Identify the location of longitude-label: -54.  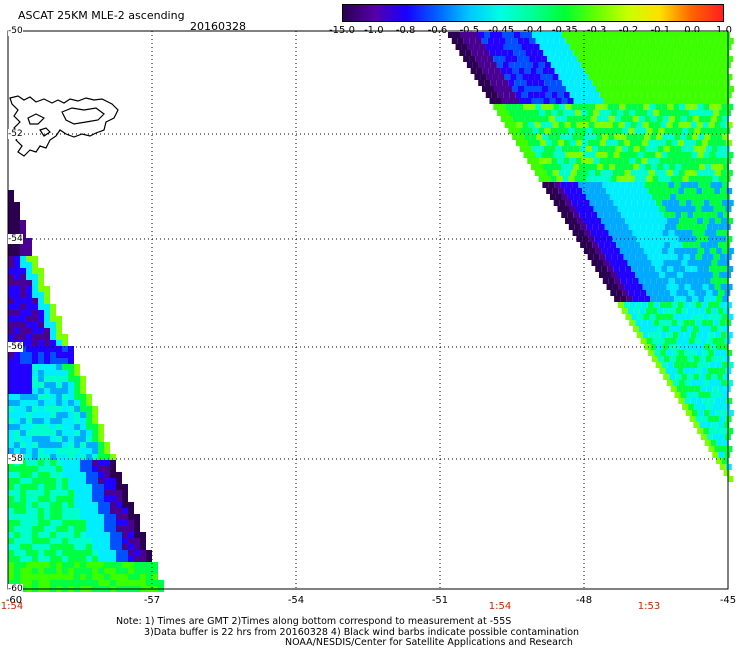
(296, 600).